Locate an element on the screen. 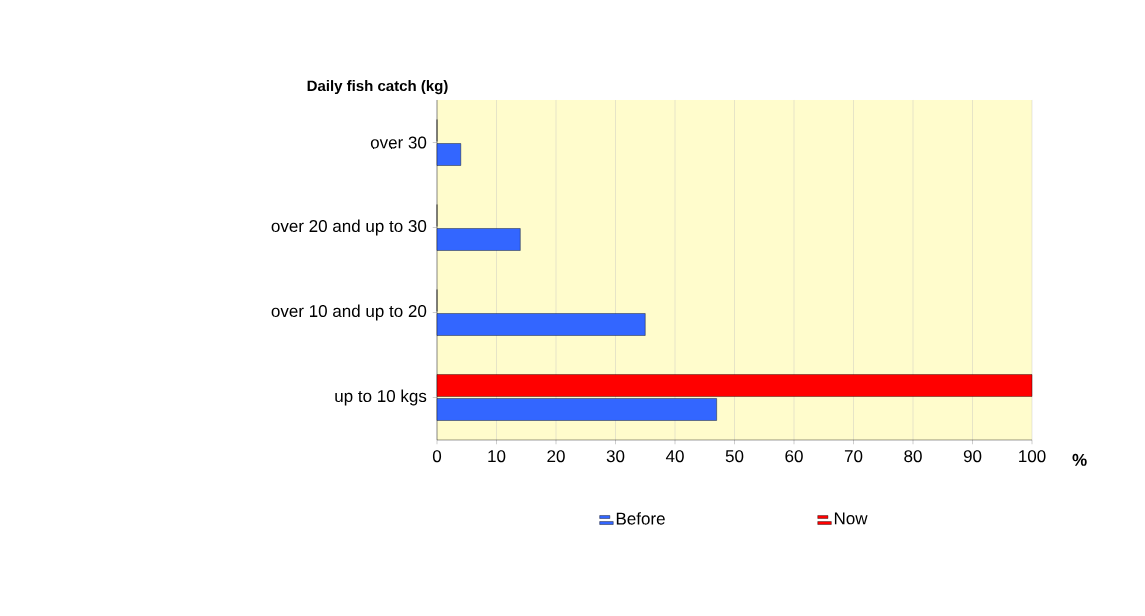 The image size is (1145, 616). x-tick-label: 10 is located at coordinates (497, 456).